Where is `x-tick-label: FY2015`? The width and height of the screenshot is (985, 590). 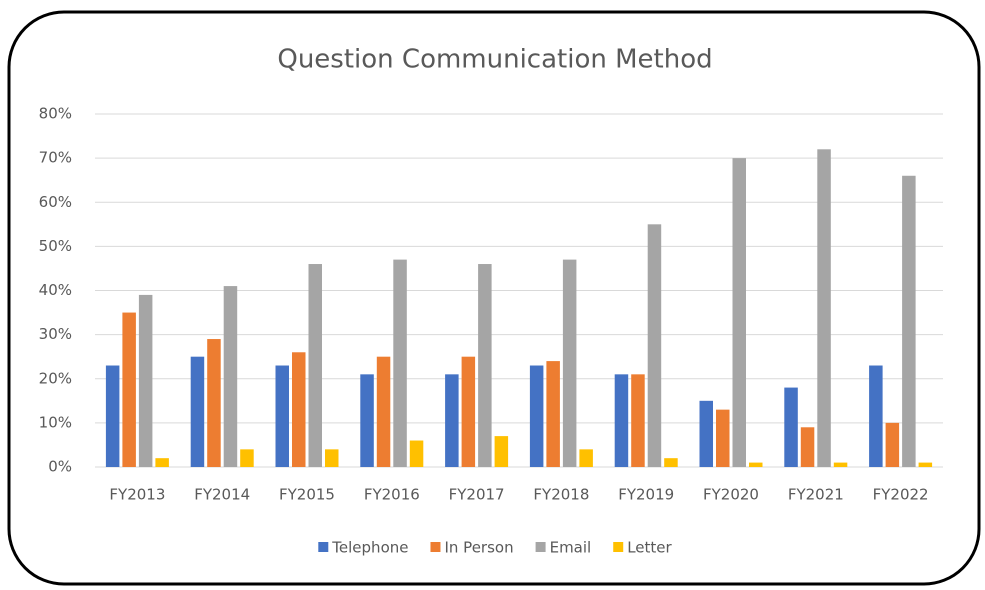
x-tick-label: FY2015 is located at coordinates (307, 495).